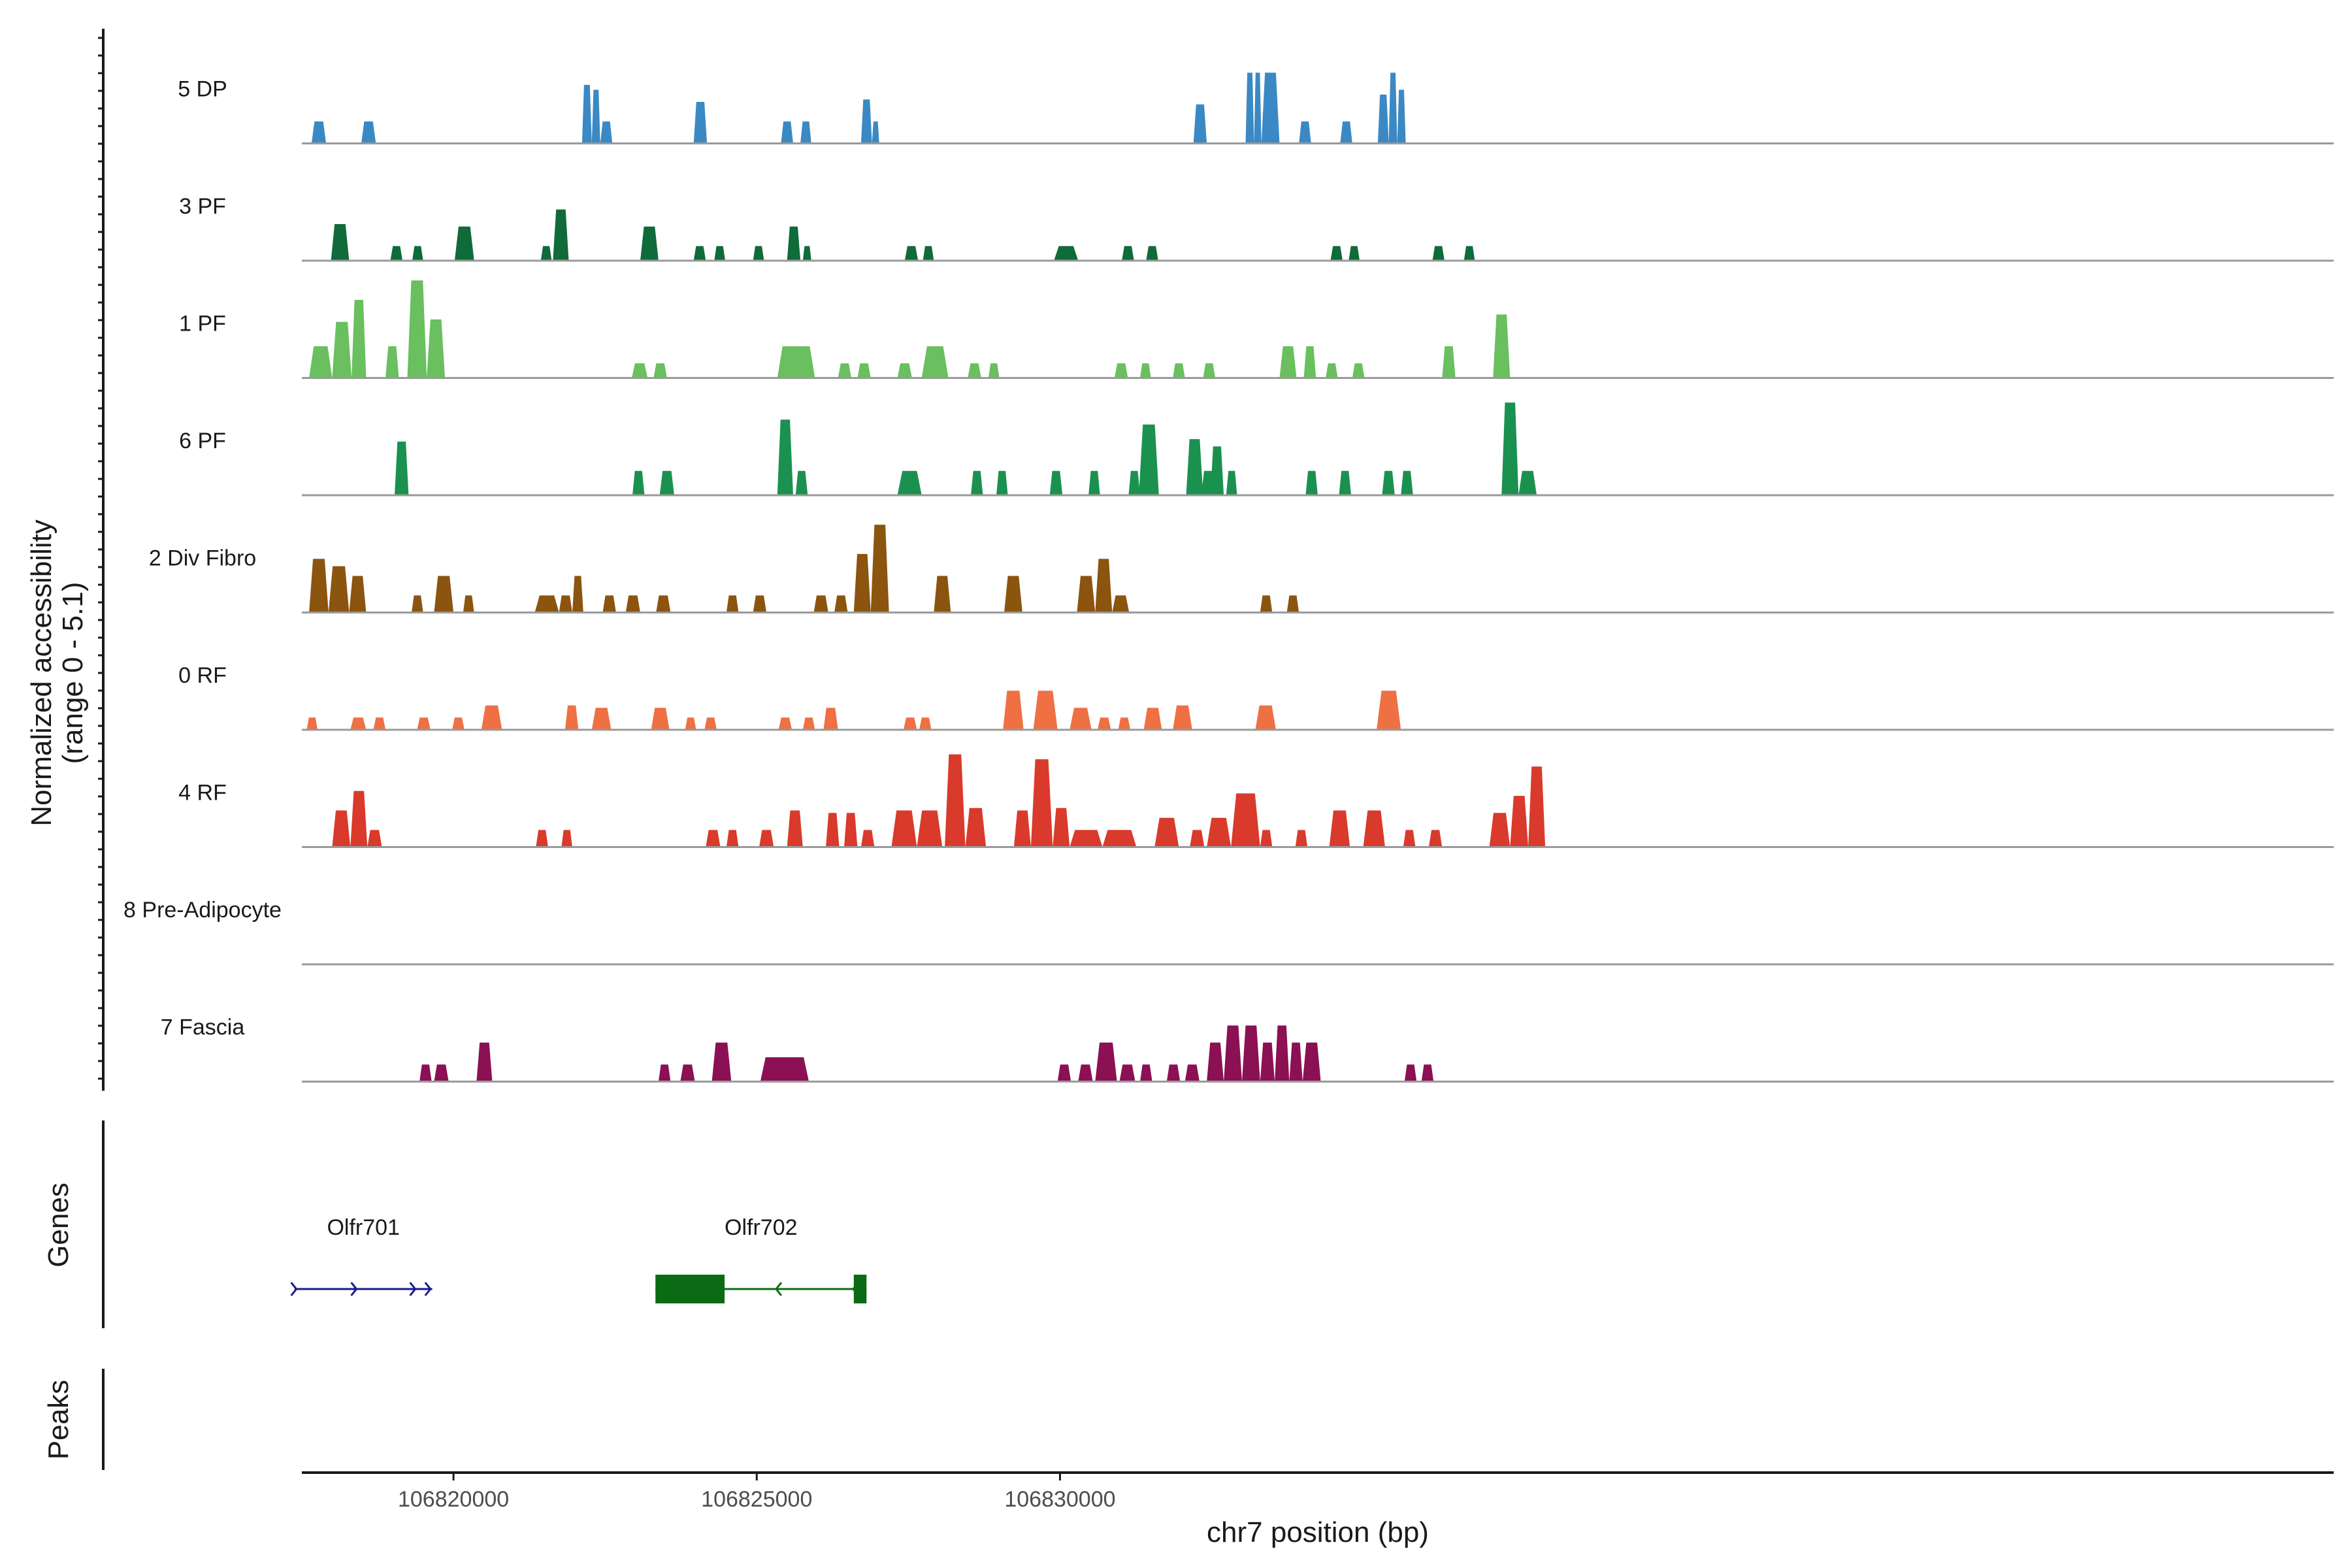 Image resolution: width=2352 pixels, height=1568 pixels. Describe the element at coordinates (1241, 569) in the screenshot. I see `track-2-div-fibro: 2 Div Fibro` at that location.